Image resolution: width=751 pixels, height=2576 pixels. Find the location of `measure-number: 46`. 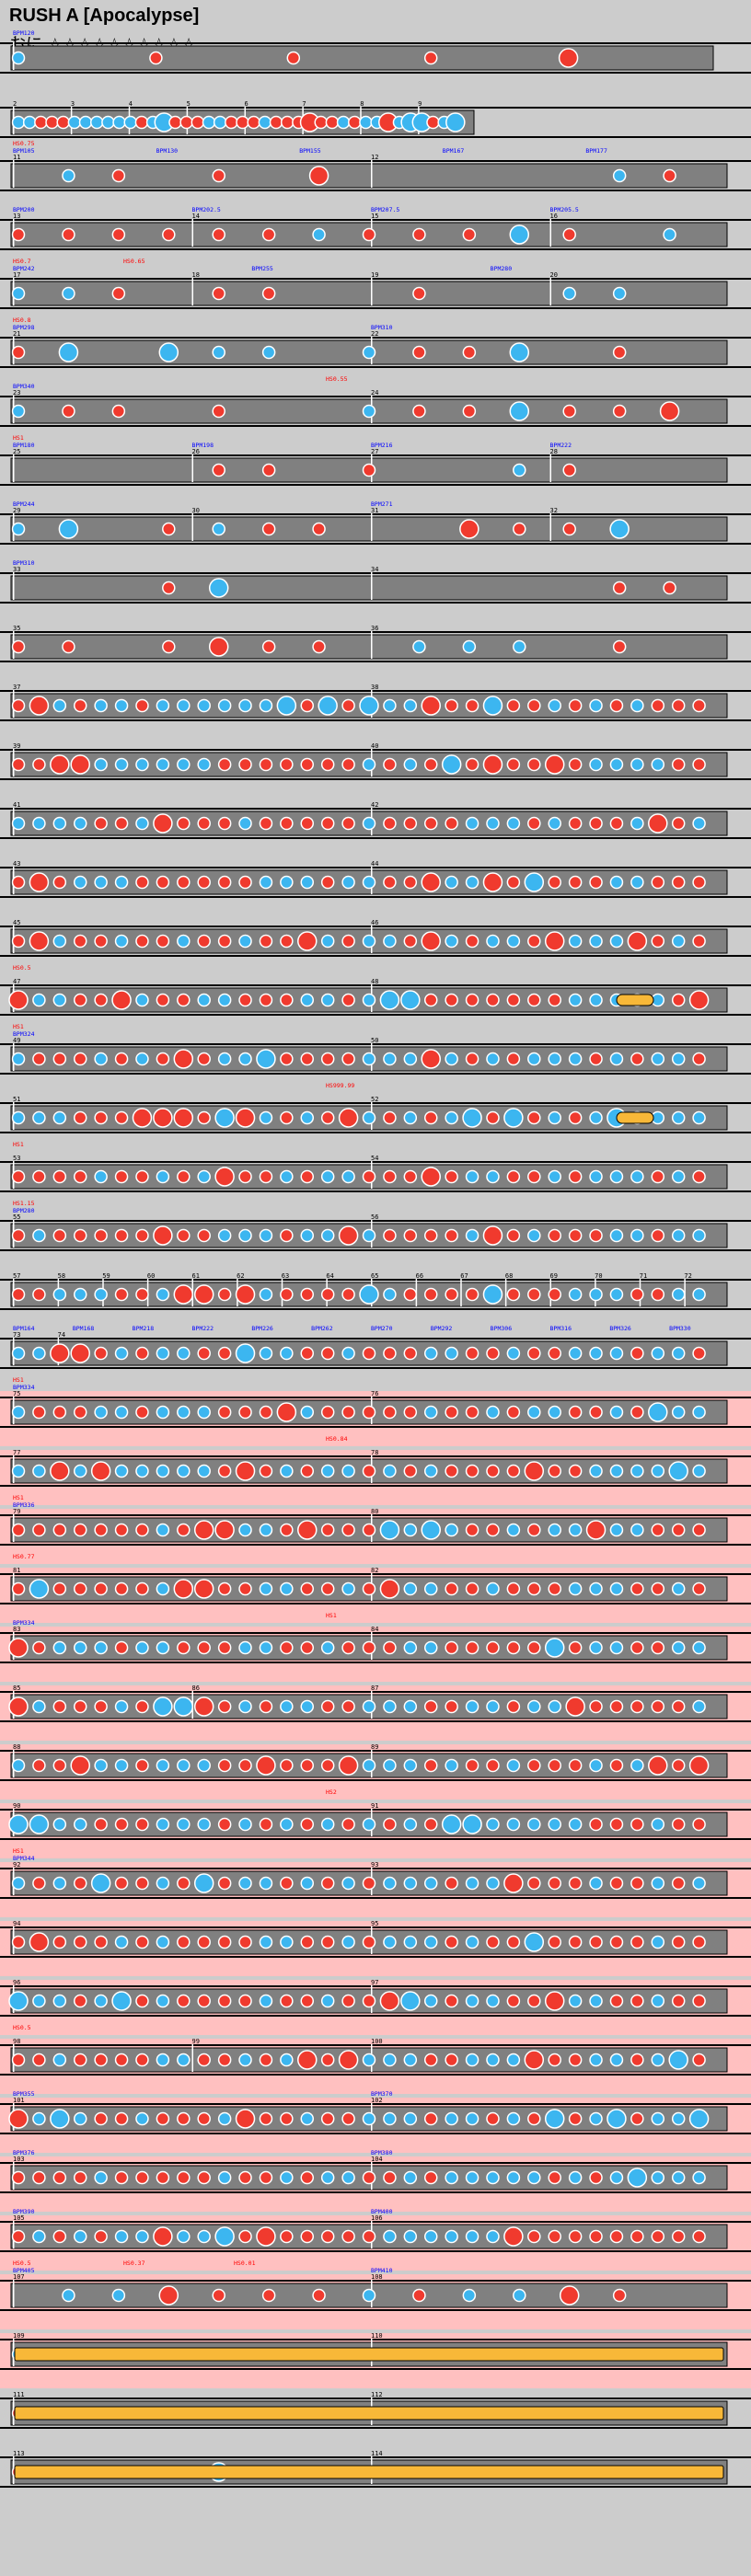

measure-number: 46 is located at coordinates (374, 922).